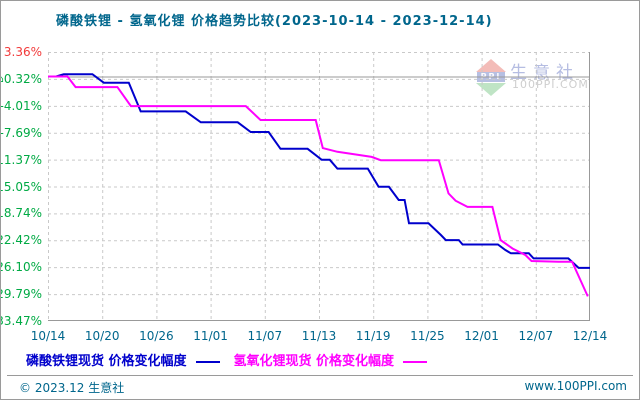 Image resolution: width=640 pixels, height=400 pixels. Describe the element at coordinates (2, 79) in the screenshot. I see `home-marker-icon: ⌂` at that location.